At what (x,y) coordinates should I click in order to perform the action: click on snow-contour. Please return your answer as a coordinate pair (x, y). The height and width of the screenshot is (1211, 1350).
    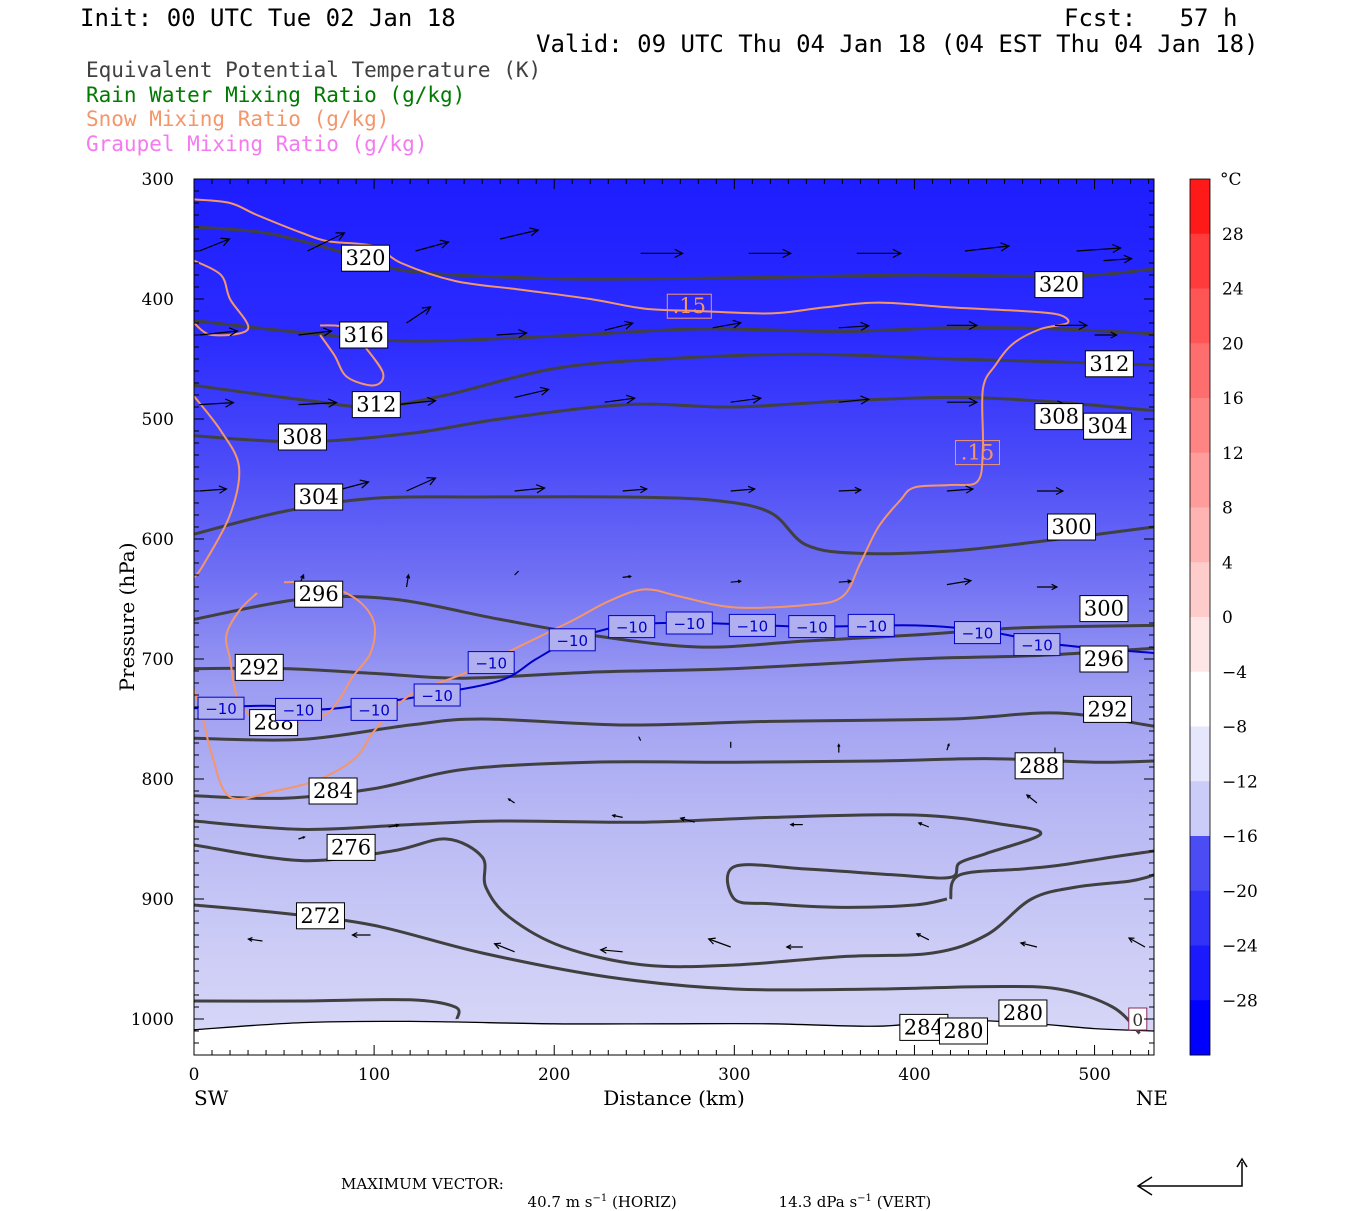
    Looking at the image, I should click on (222, 298).